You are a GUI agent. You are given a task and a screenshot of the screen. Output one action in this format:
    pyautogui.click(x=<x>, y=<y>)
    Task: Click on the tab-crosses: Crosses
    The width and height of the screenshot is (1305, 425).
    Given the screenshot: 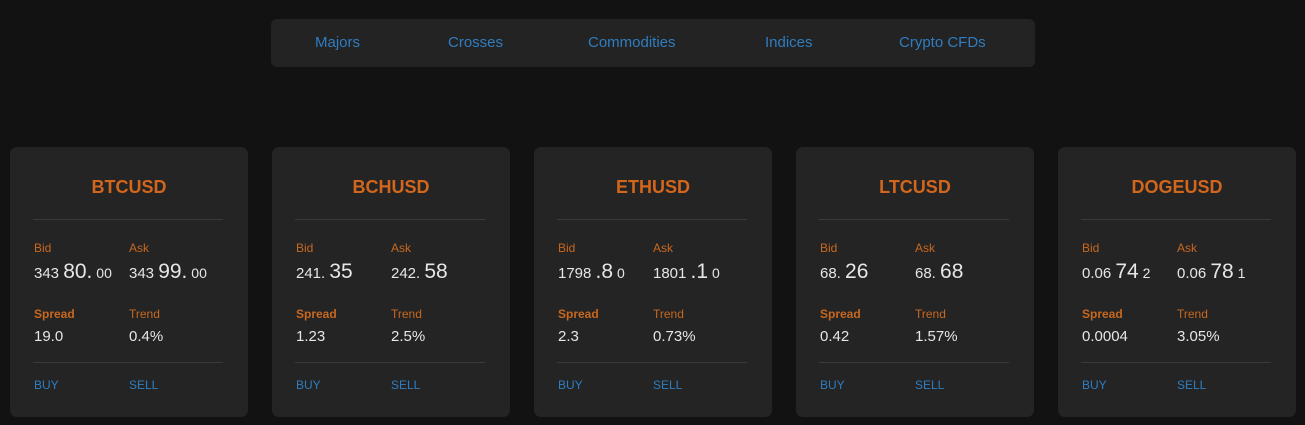 What is the action you would take?
    pyautogui.click(x=476, y=42)
    